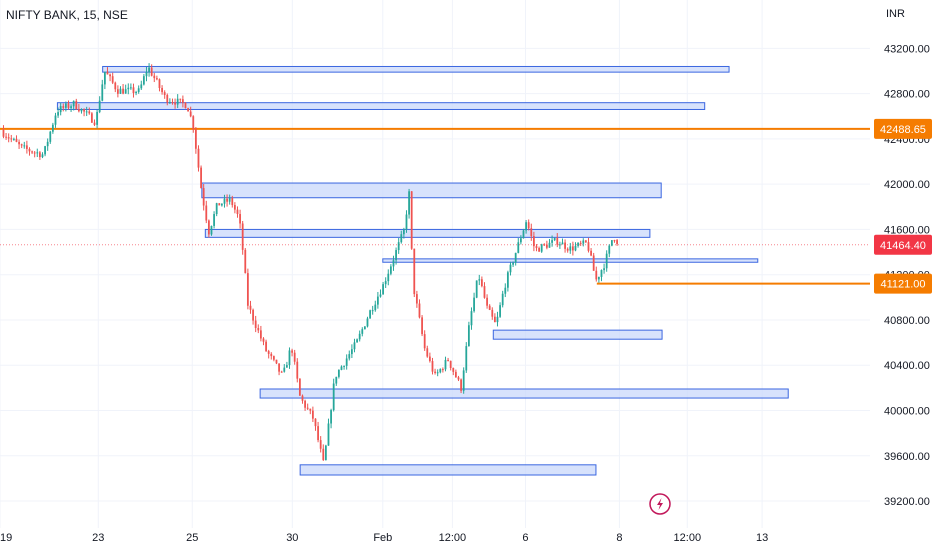 This screenshot has height=550, width=932. What do you see at coordinates (431, 190) in the screenshot?
I see `zone-rect` at bounding box center [431, 190].